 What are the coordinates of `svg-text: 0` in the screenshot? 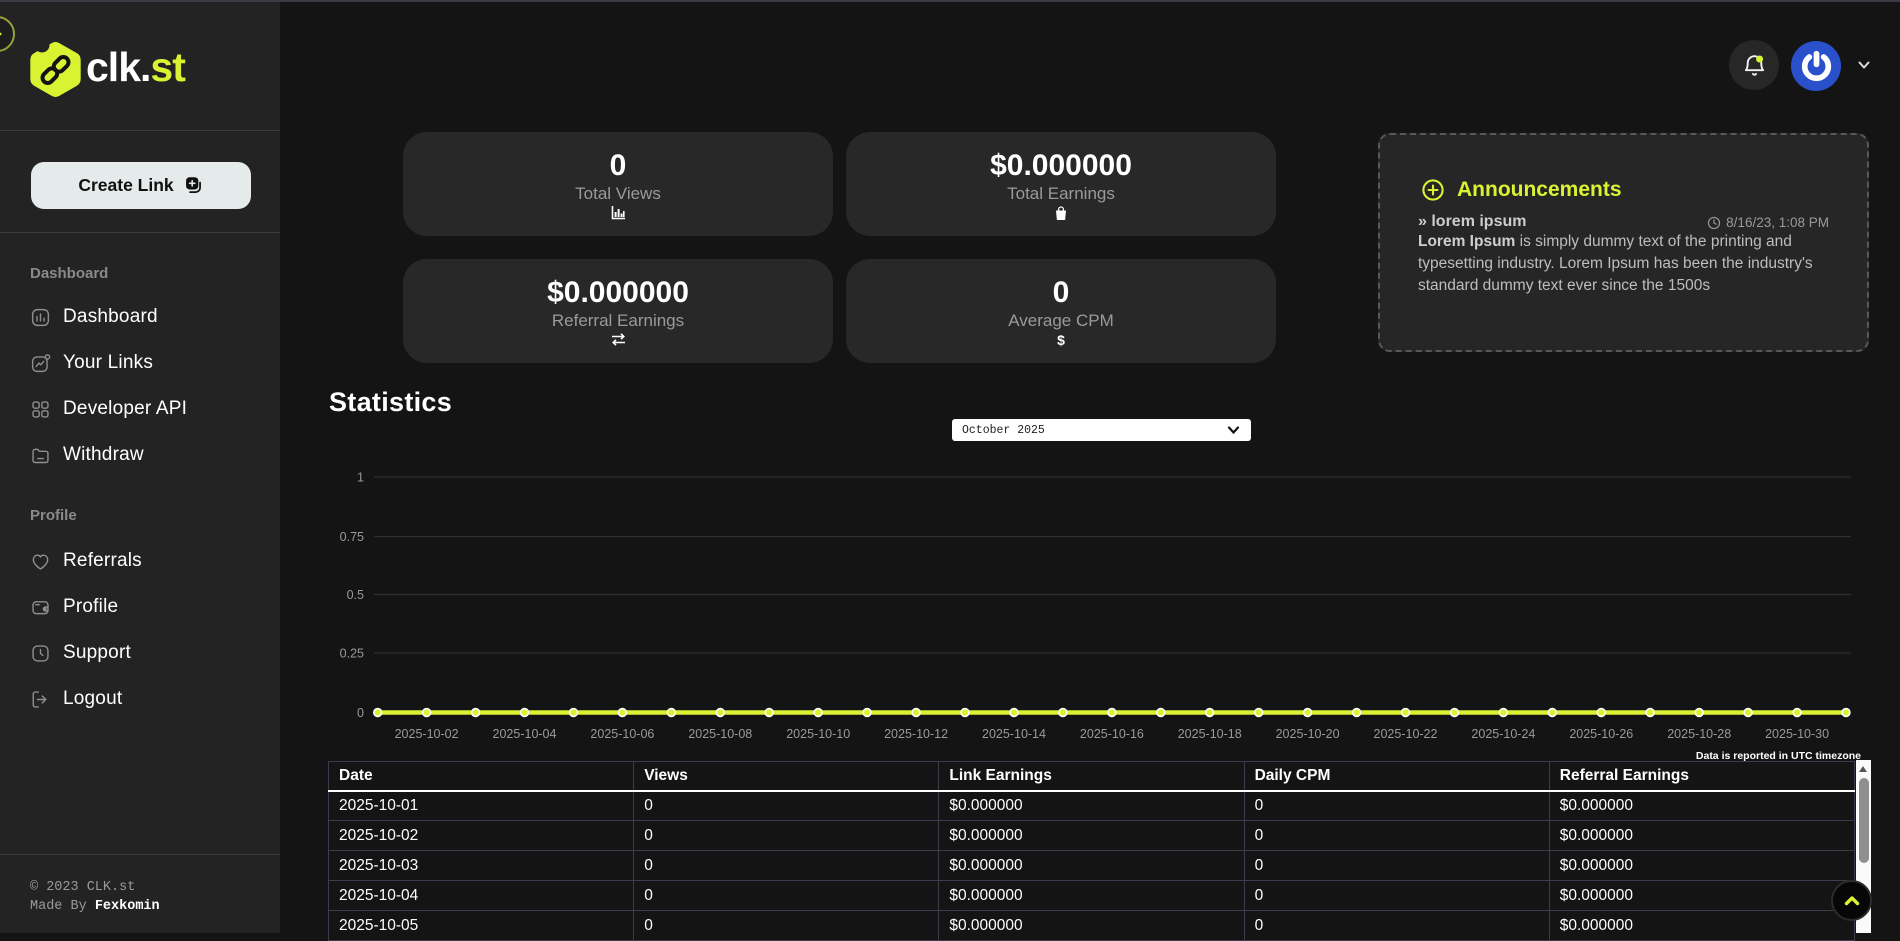 It's located at (360, 713).